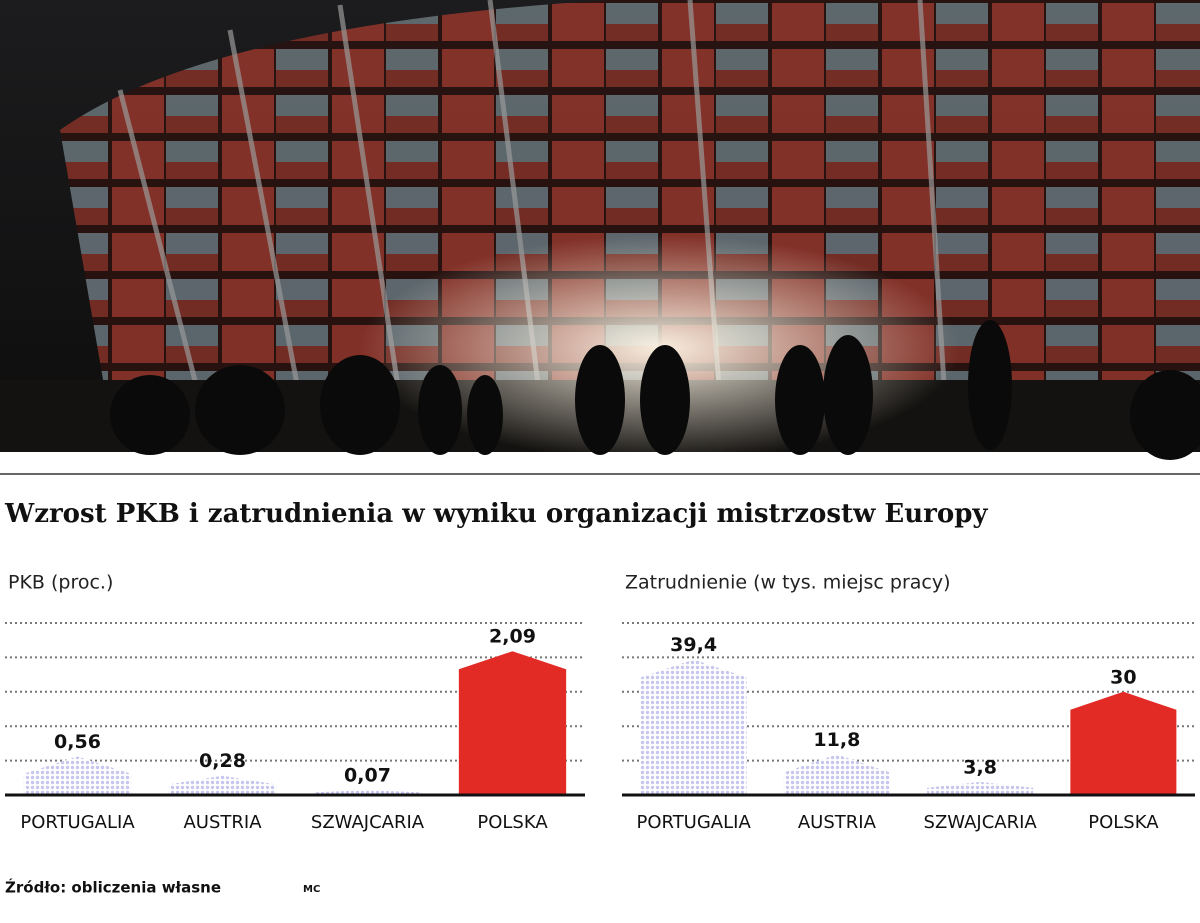 The width and height of the screenshot is (1200, 923). I want to click on source: Źródło: obliczenia własne, so click(113, 887).